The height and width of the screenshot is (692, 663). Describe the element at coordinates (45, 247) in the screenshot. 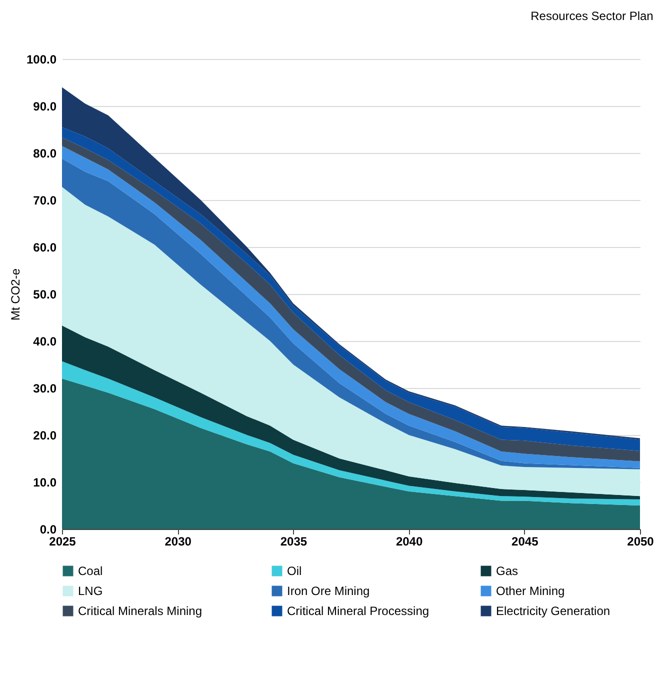

I see `y-tick-label: 60.0` at that location.